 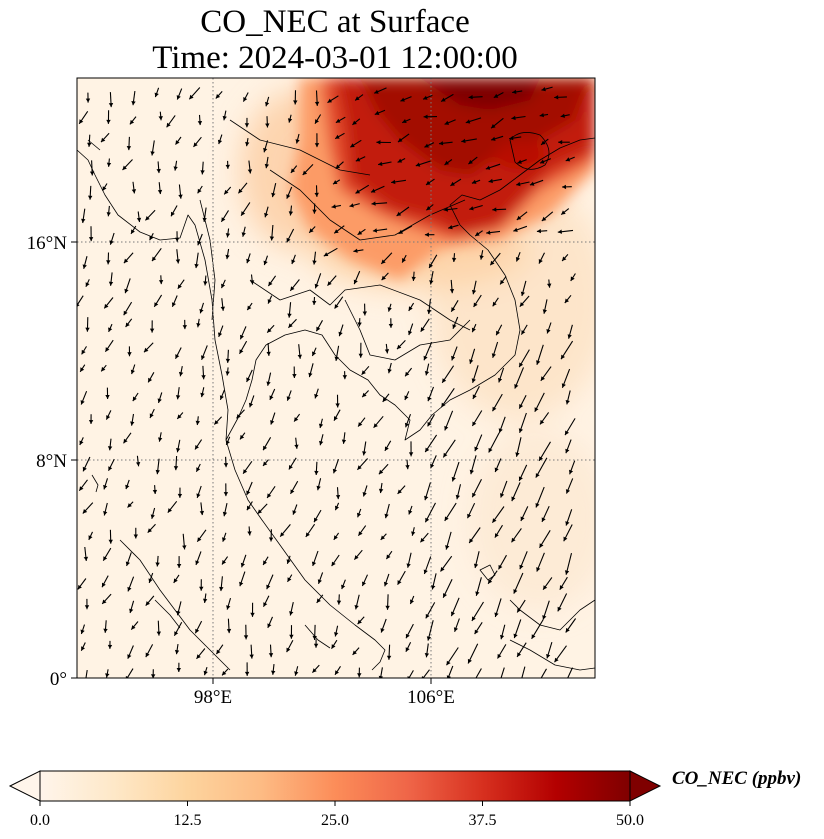 I want to click on latitude-axis: 16°N 8°N 0°, so click(x=52, y=461).